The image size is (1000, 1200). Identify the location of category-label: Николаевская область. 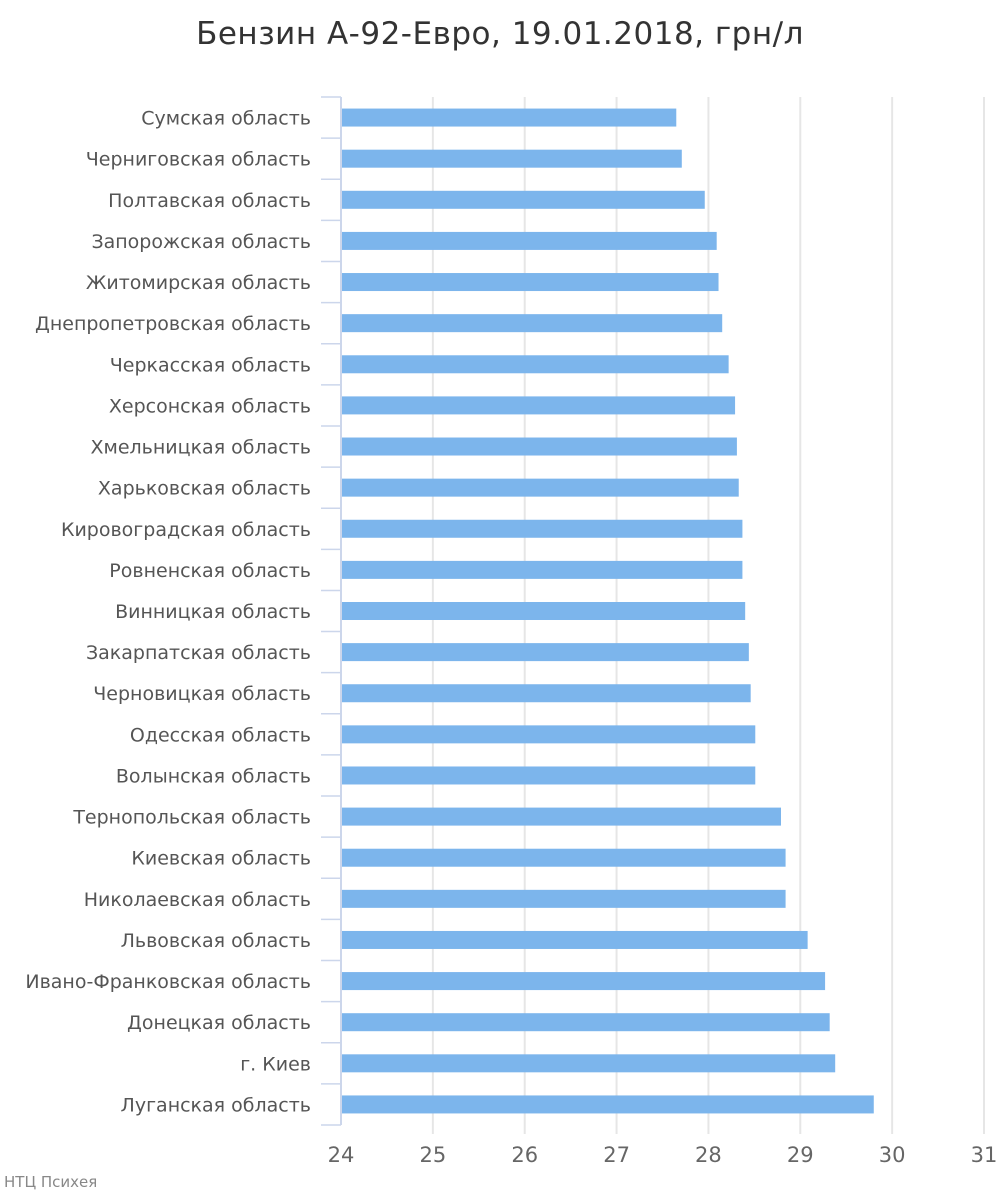
(197, 900).